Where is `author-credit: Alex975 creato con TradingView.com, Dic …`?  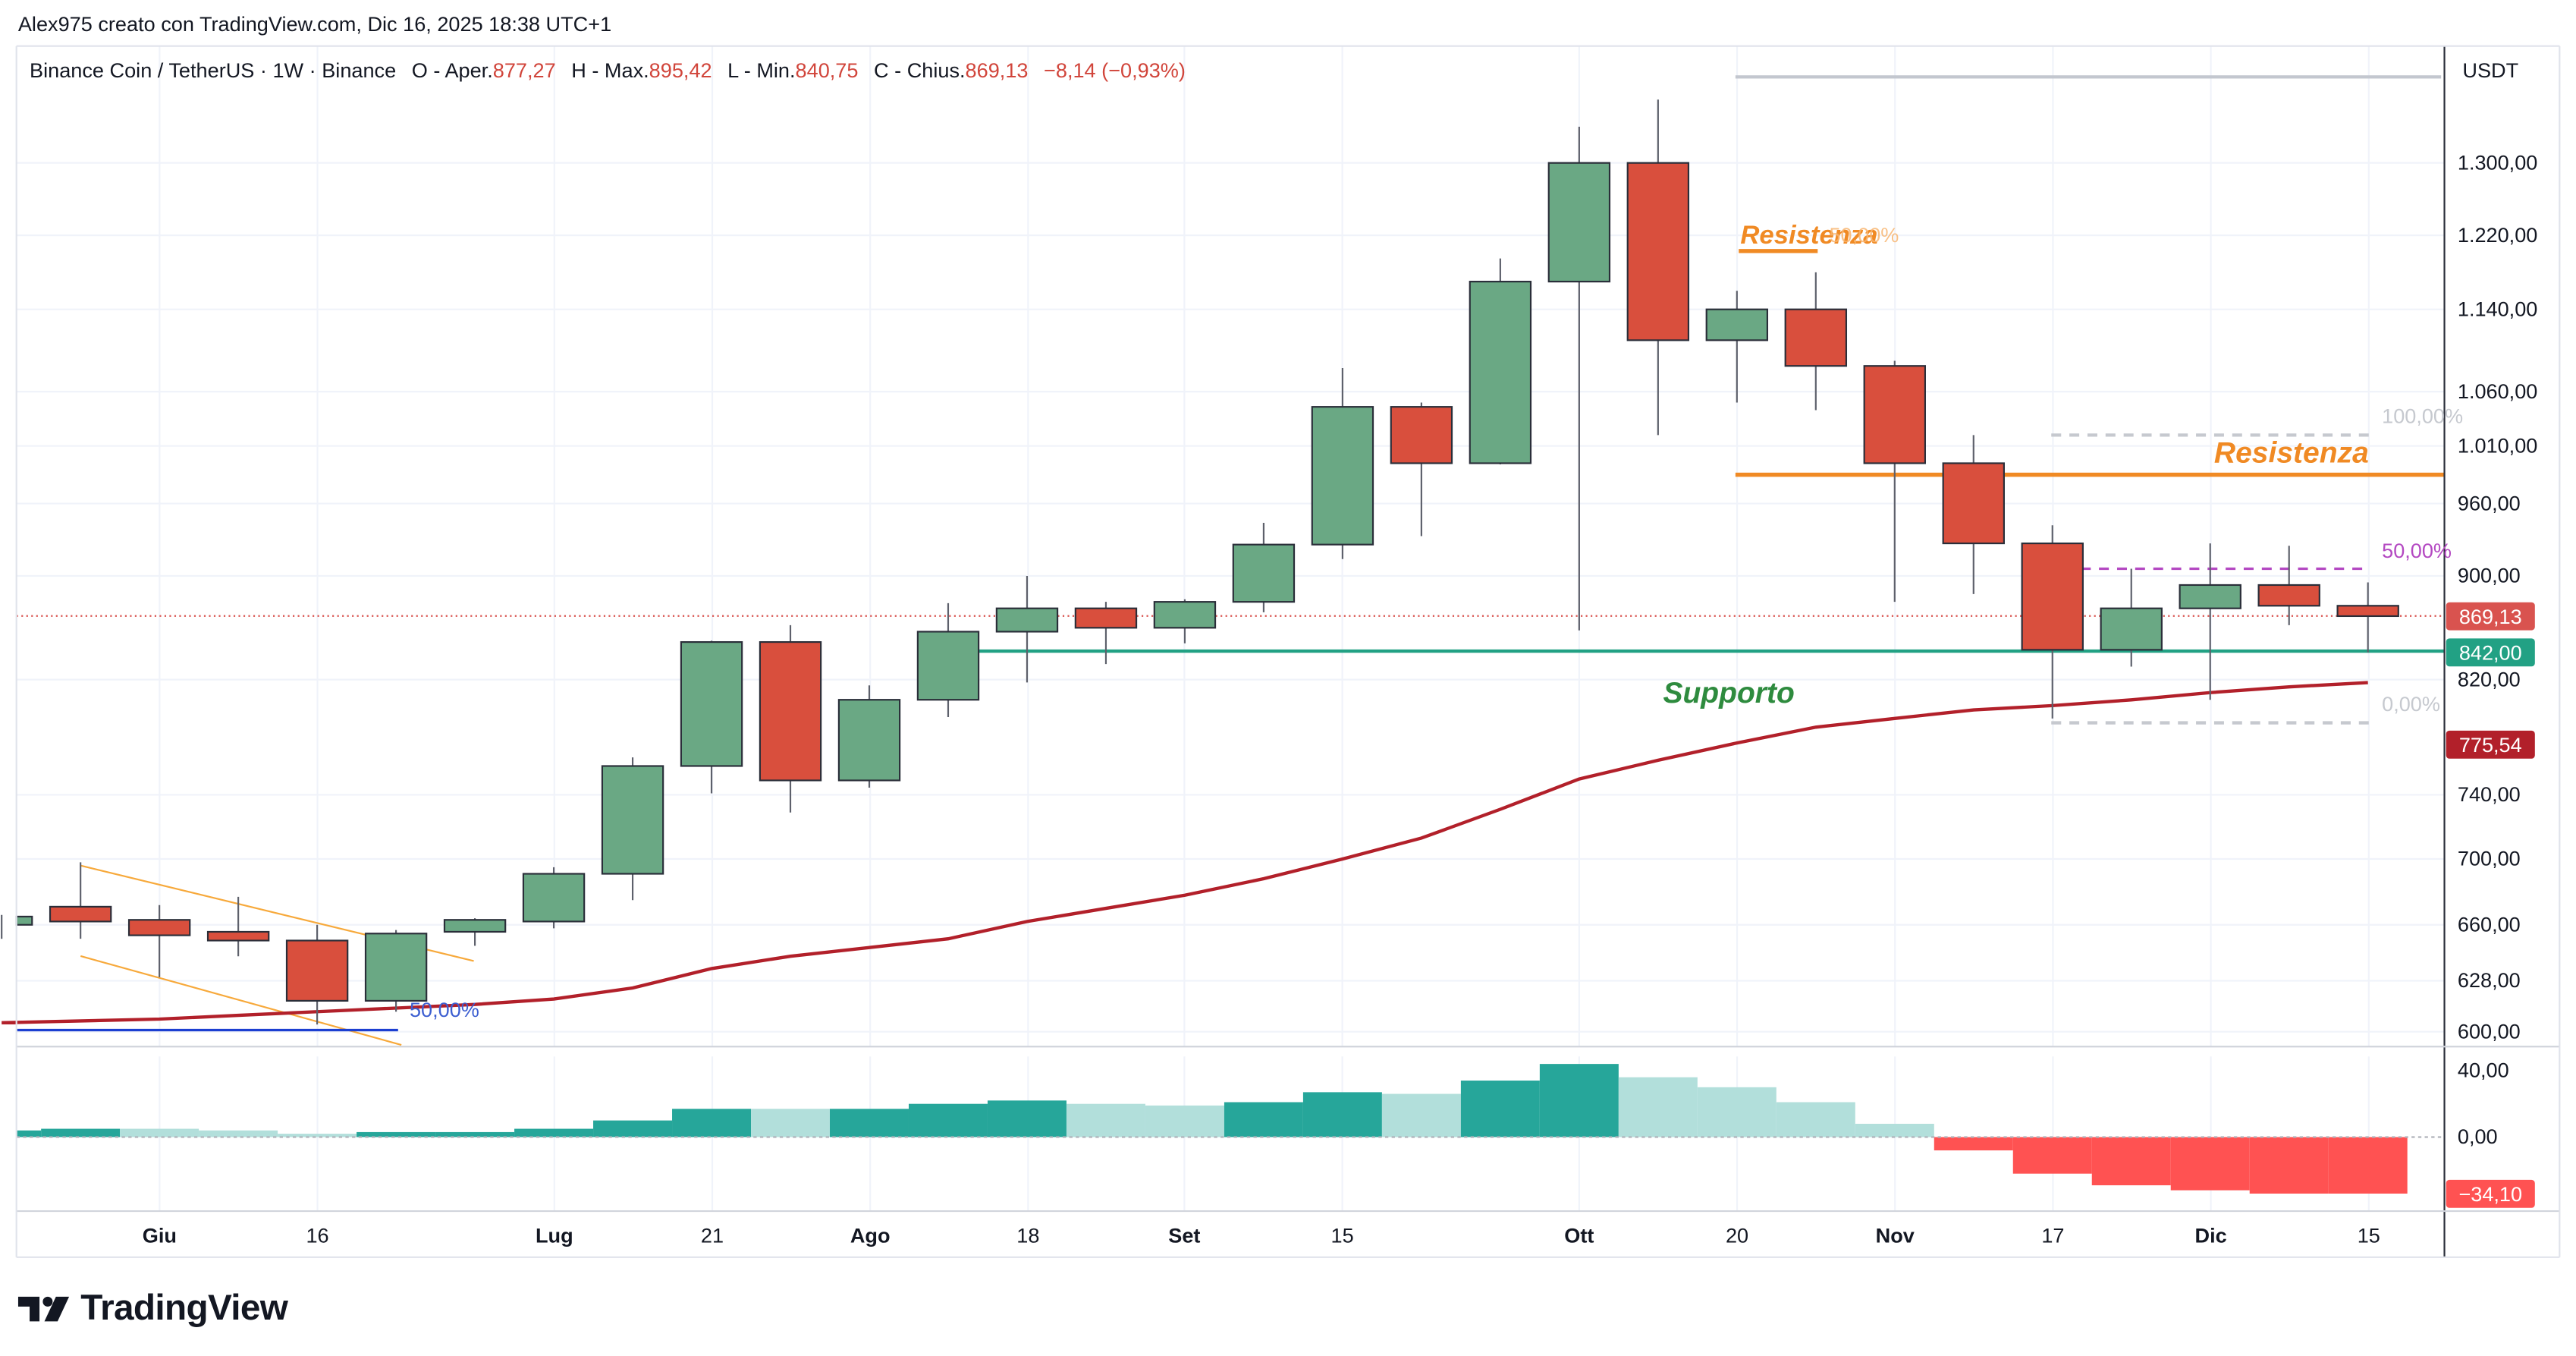
author-credit: Alex975 creato con TradingView.com, Dic … is located at coordinates (314, 24).